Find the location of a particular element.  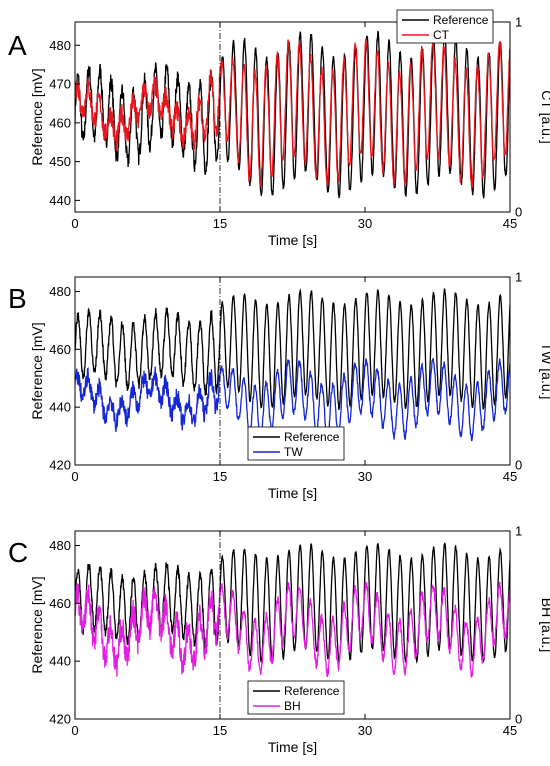

panel-label: B is located at coordinates (17, 298).